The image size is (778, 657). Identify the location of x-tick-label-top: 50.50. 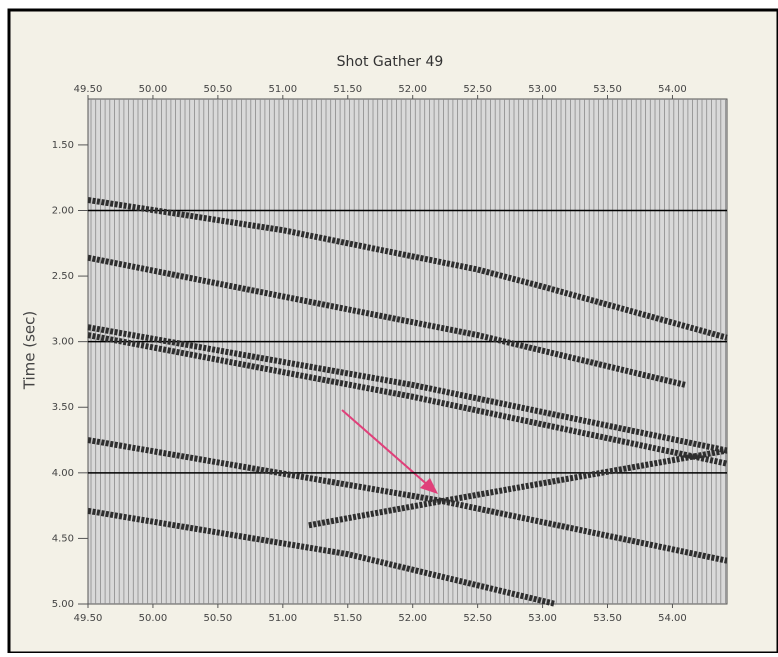
(218, 89).